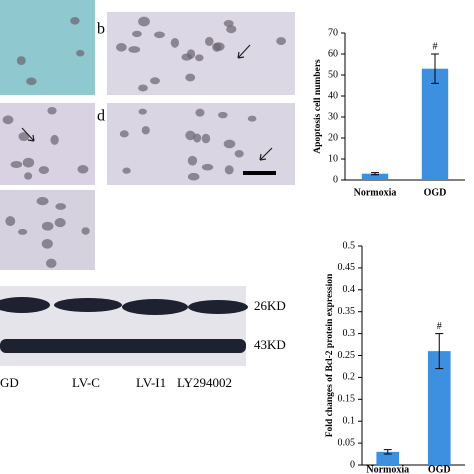 This screenshot has width=474, height=474. I want to click on annotation: #, so click(435, 46).